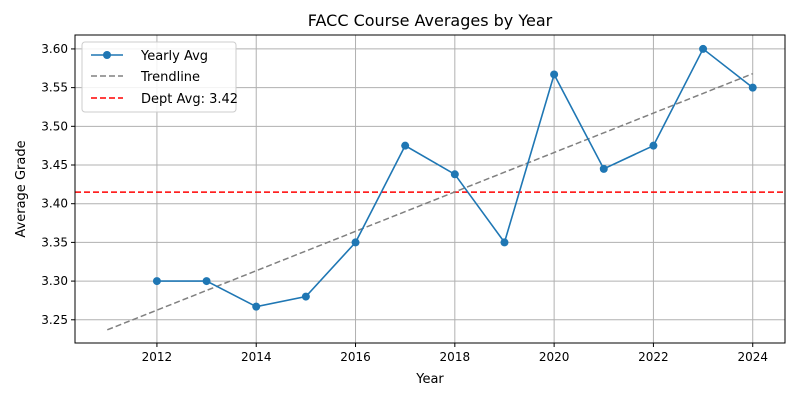 Image resolution: width=800 pixels, height=400 pixels. Describe the element at coordinates (455, 357) in the screenshot. I see `x-tick-label: 2018` at that location.